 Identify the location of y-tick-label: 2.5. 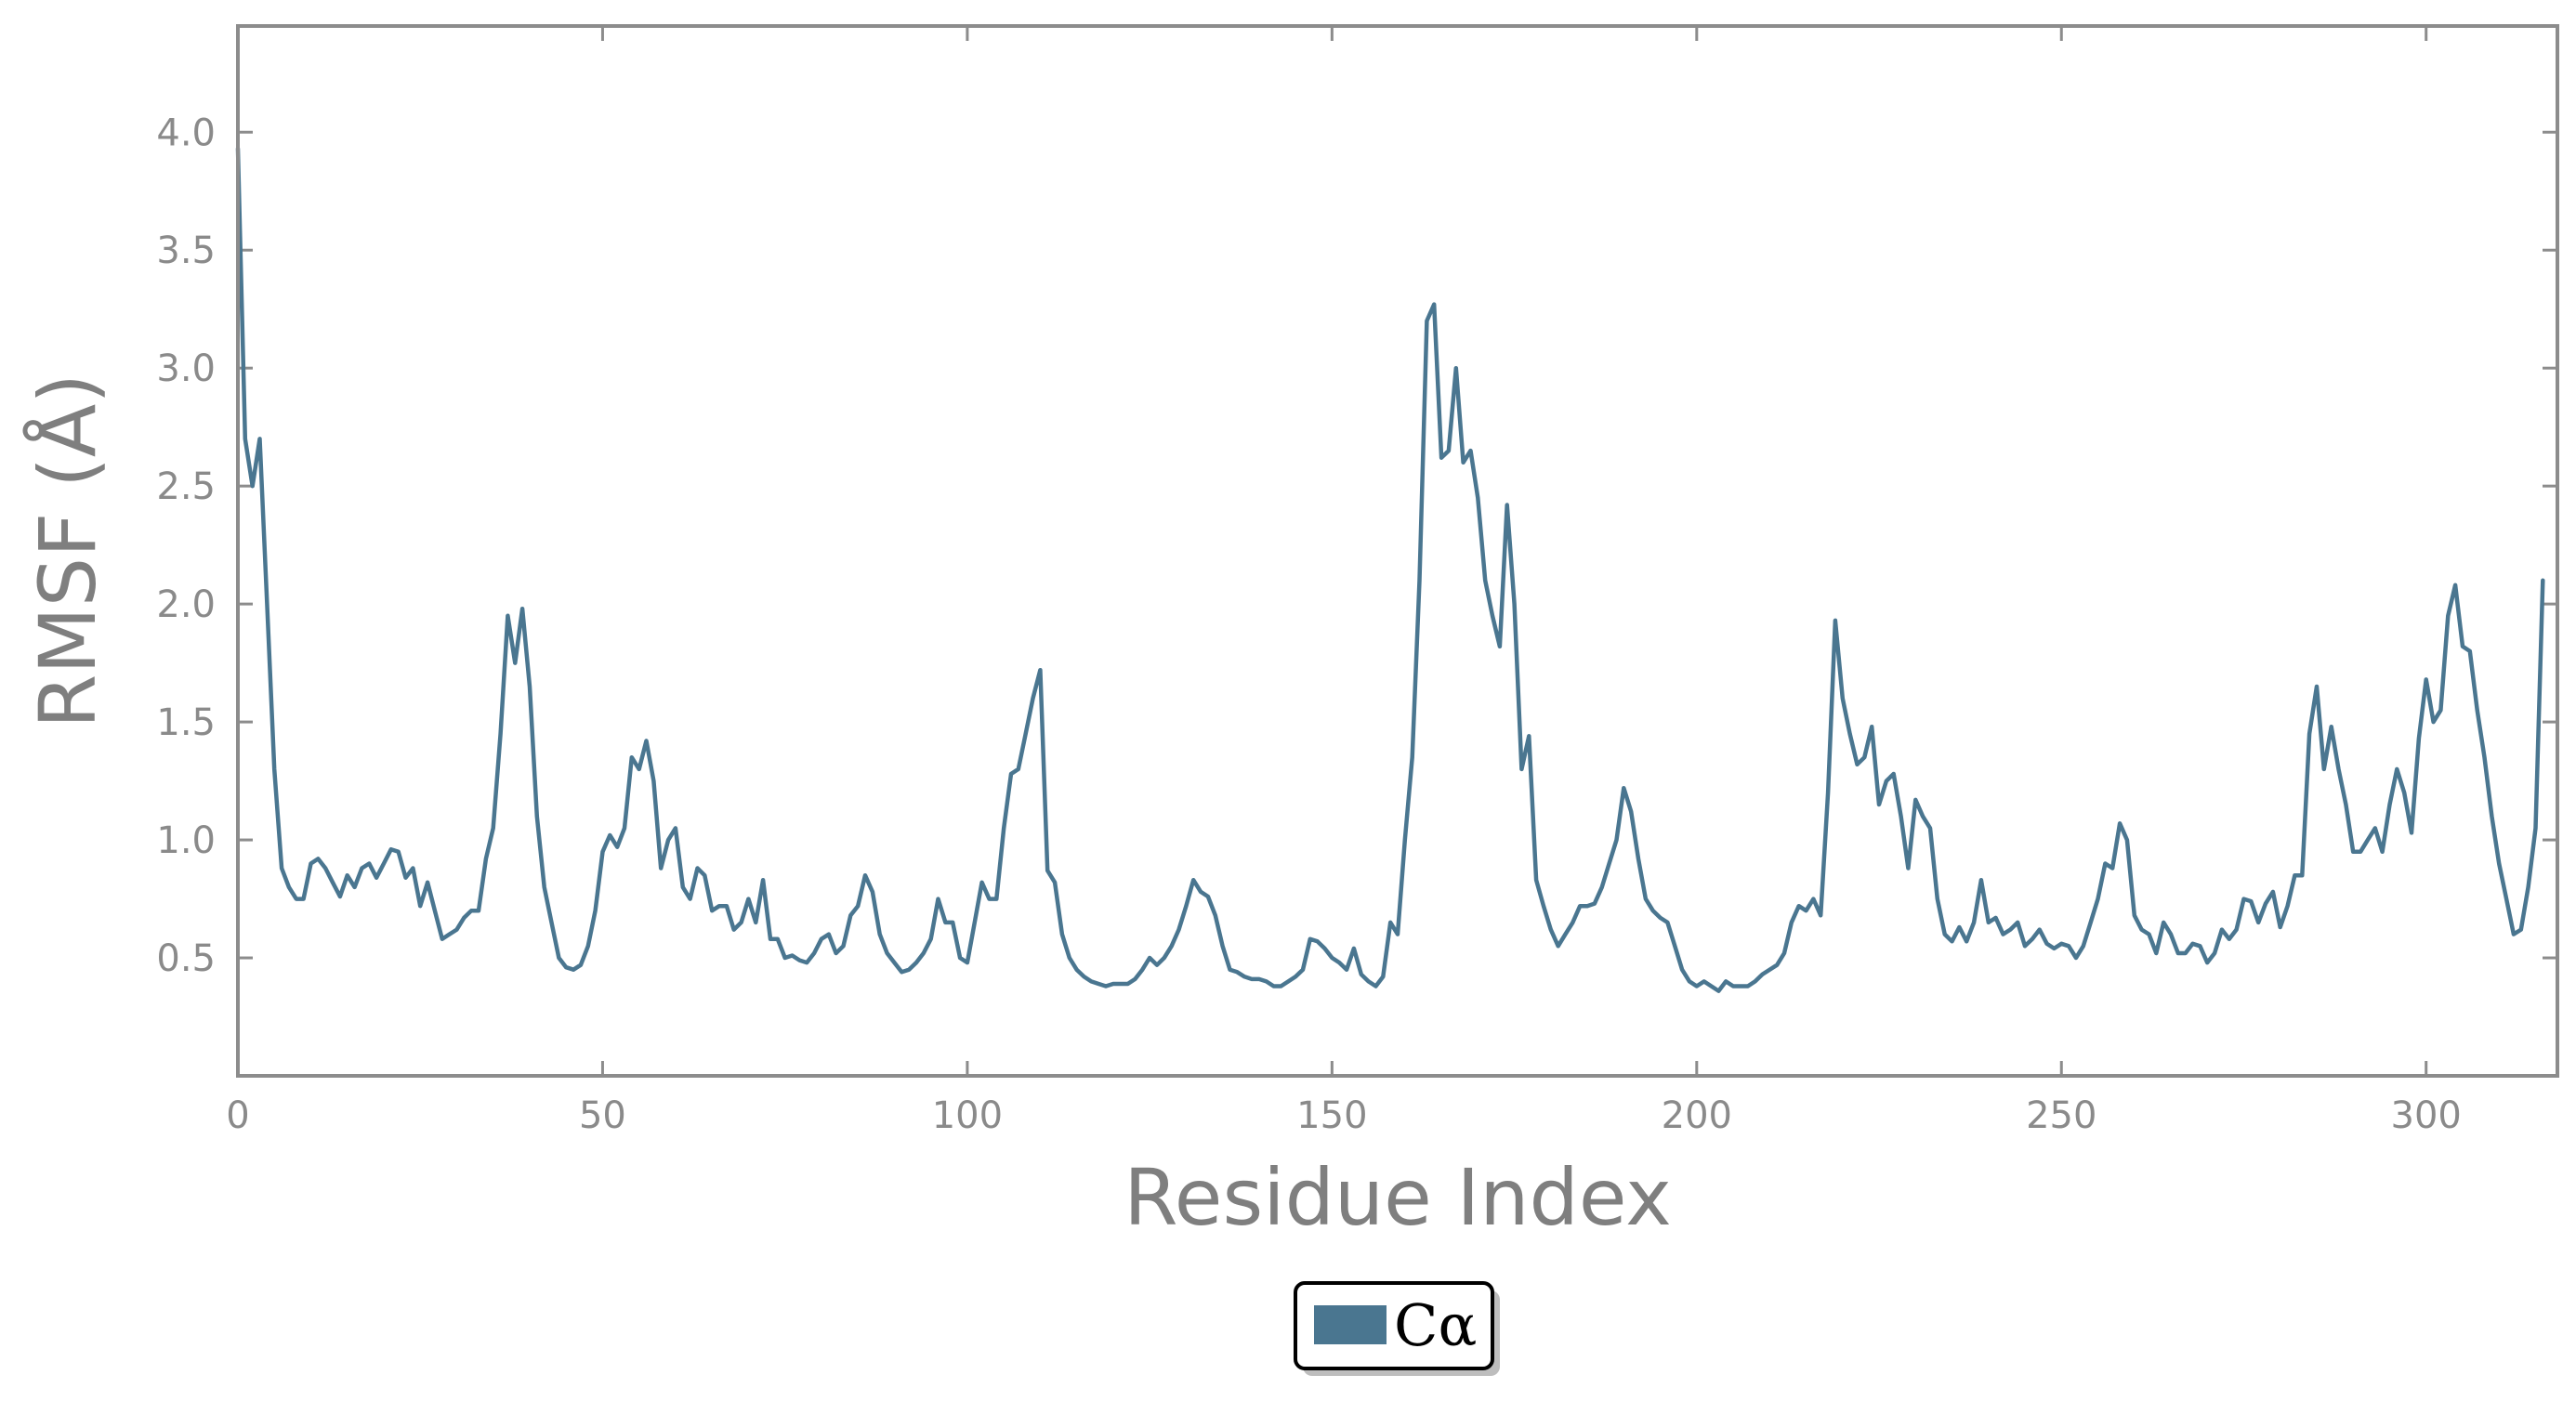
(186, 486).